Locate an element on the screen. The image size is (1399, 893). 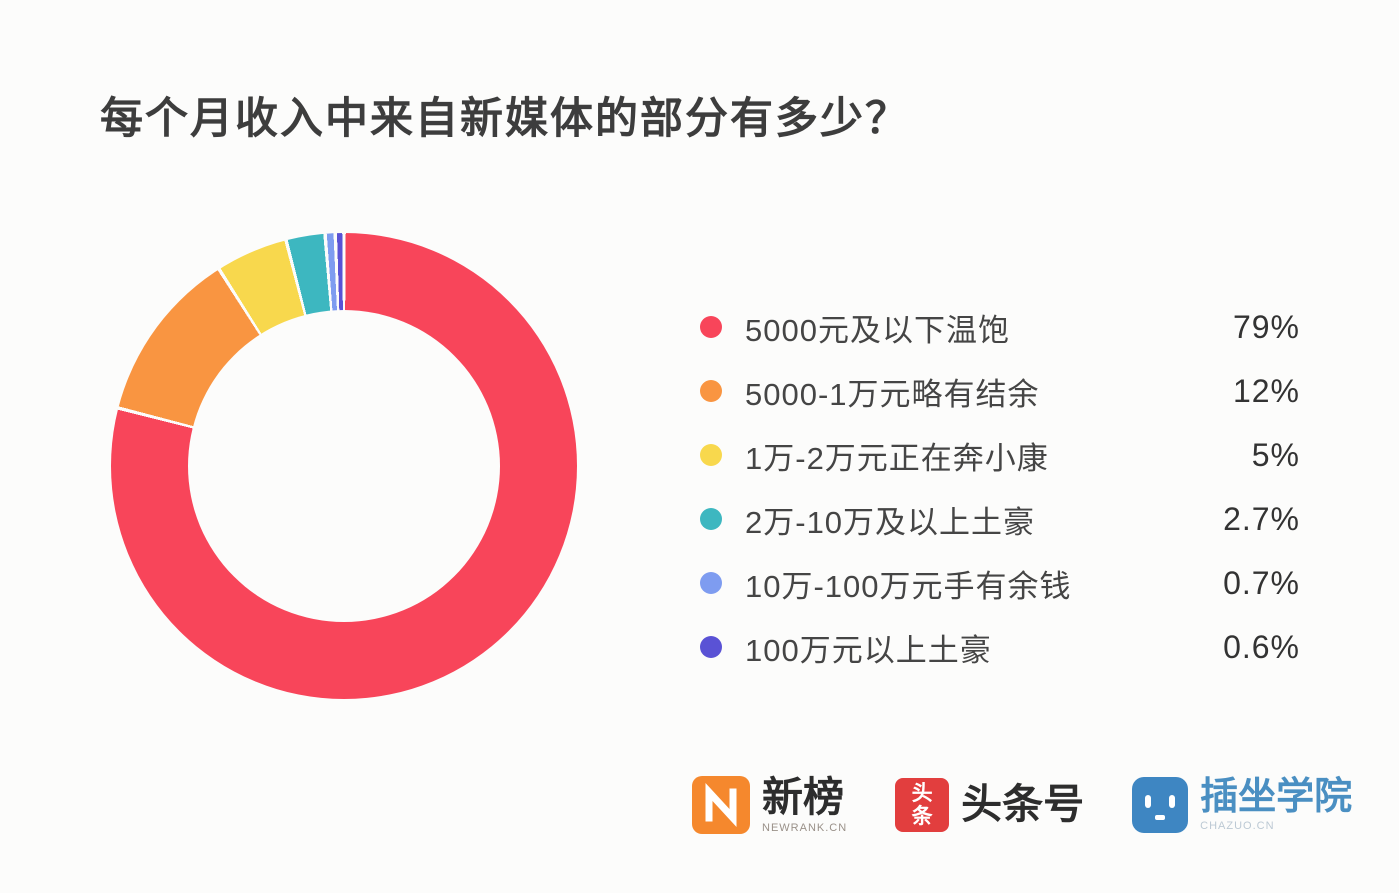
toutiao-icon-char-top: 头 is located at coordinates (922, 793).